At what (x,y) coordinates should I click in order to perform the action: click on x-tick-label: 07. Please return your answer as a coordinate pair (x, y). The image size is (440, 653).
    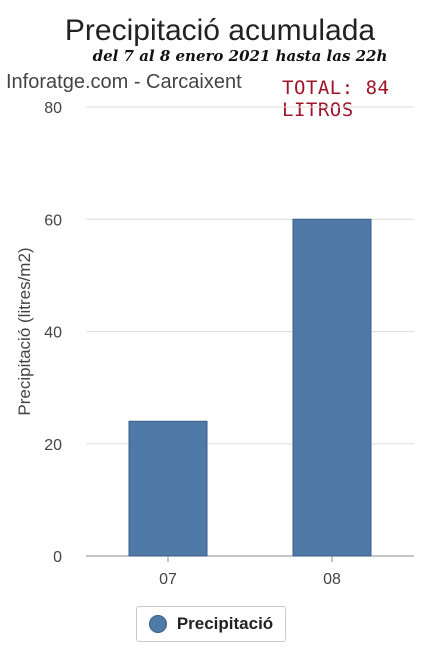
    Looking at the image, I should click on (168, 579).